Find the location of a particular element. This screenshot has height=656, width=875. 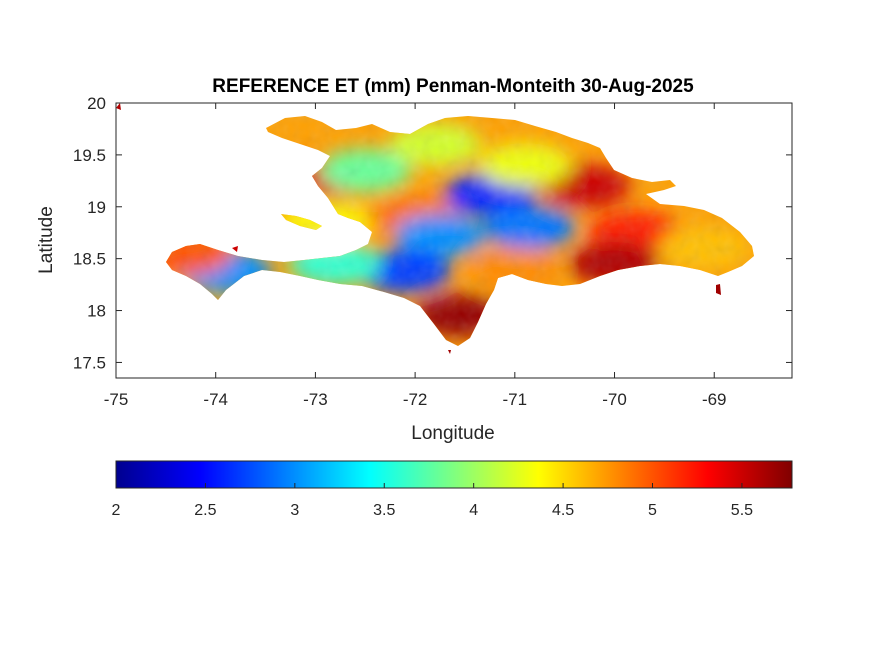

x-tick-label: -69 is located at coordinates (714, 399).